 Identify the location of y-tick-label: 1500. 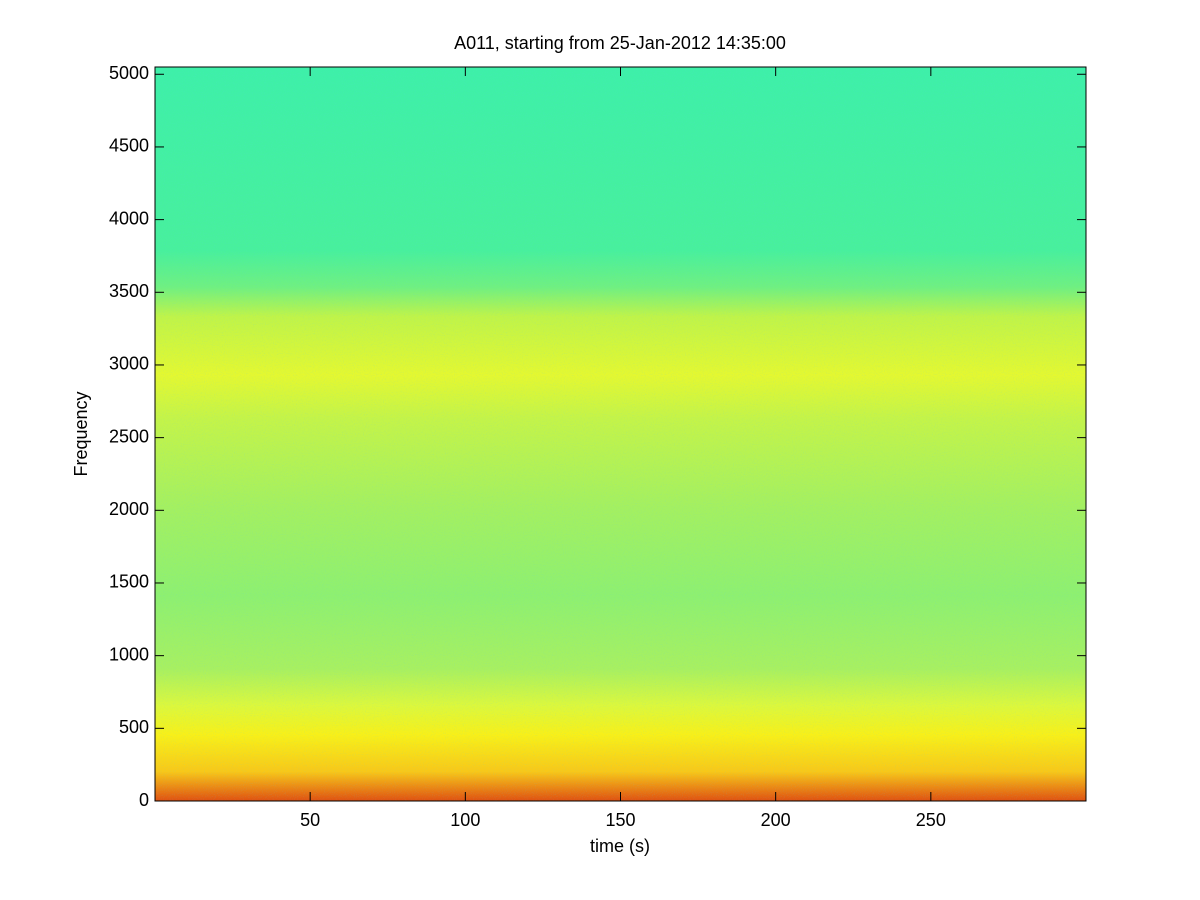
(129, 582).